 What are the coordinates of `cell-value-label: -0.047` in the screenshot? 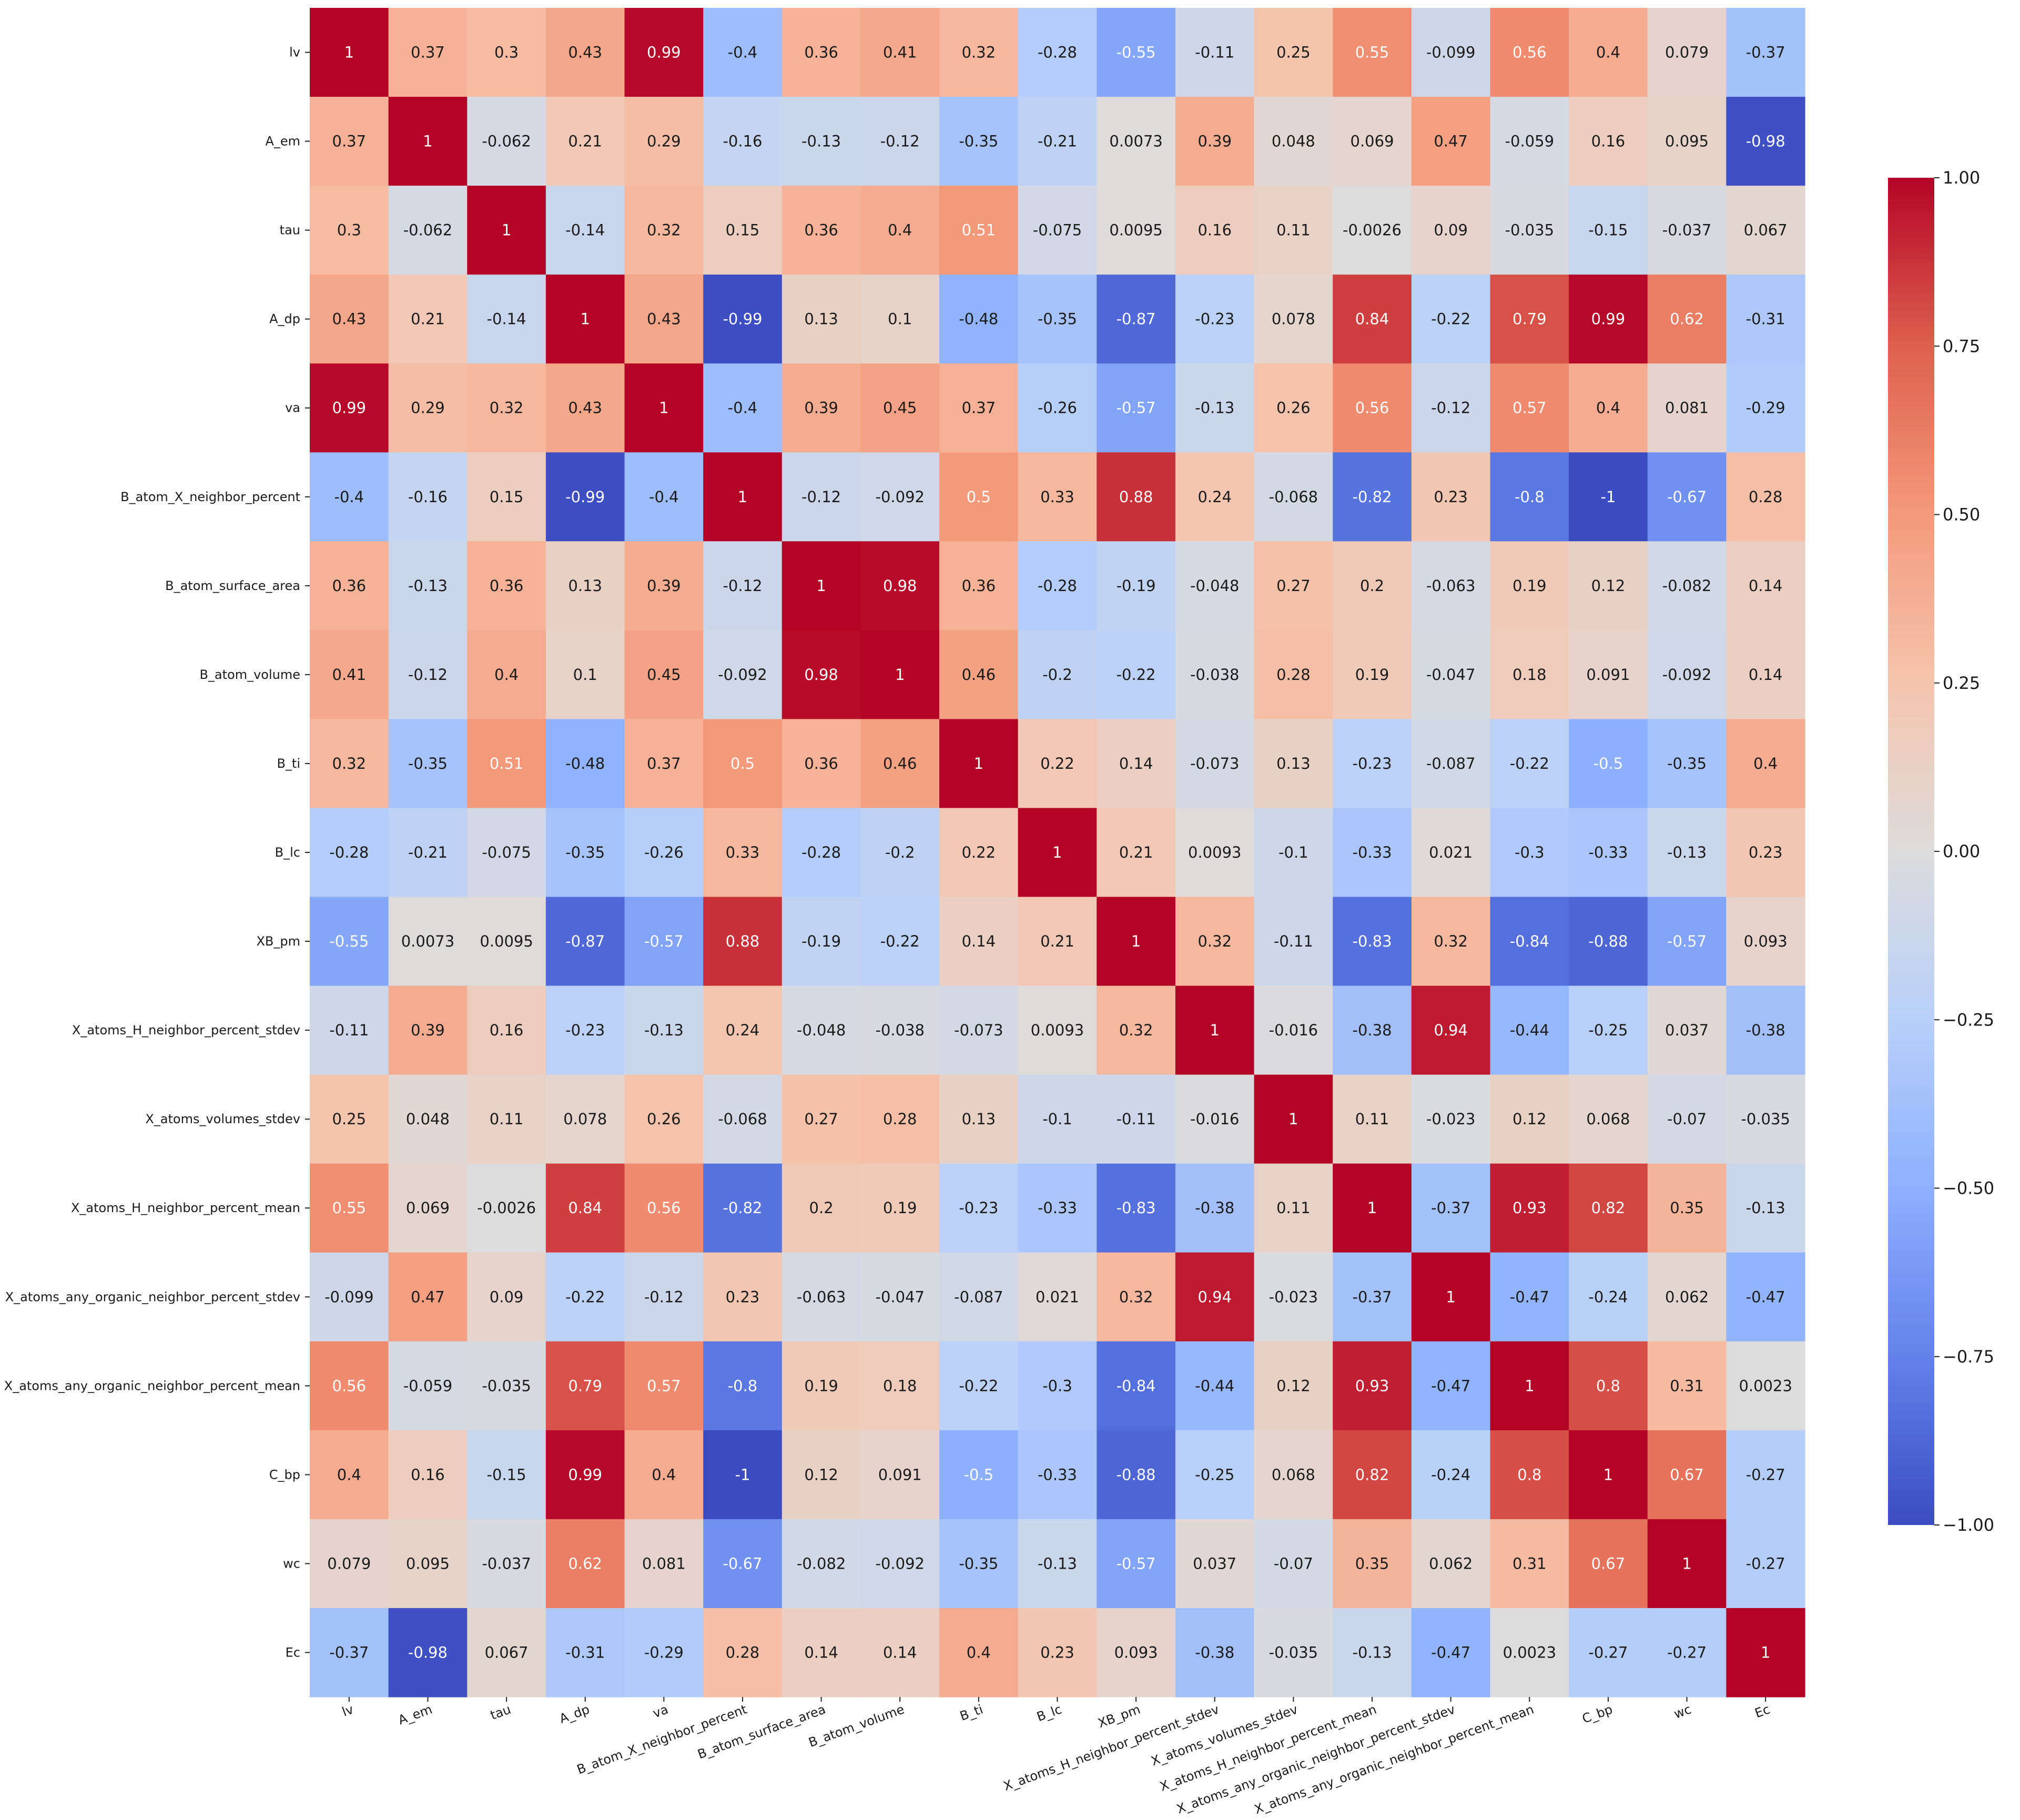 It's located at (1451, 675).